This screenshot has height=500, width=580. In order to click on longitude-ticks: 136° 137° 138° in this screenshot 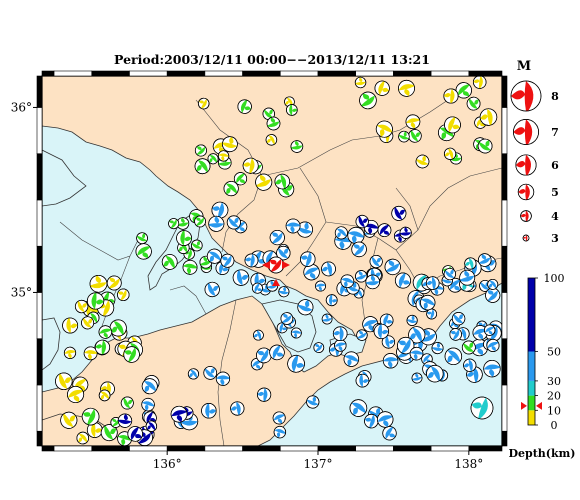, I will do `click(318, 461)`.